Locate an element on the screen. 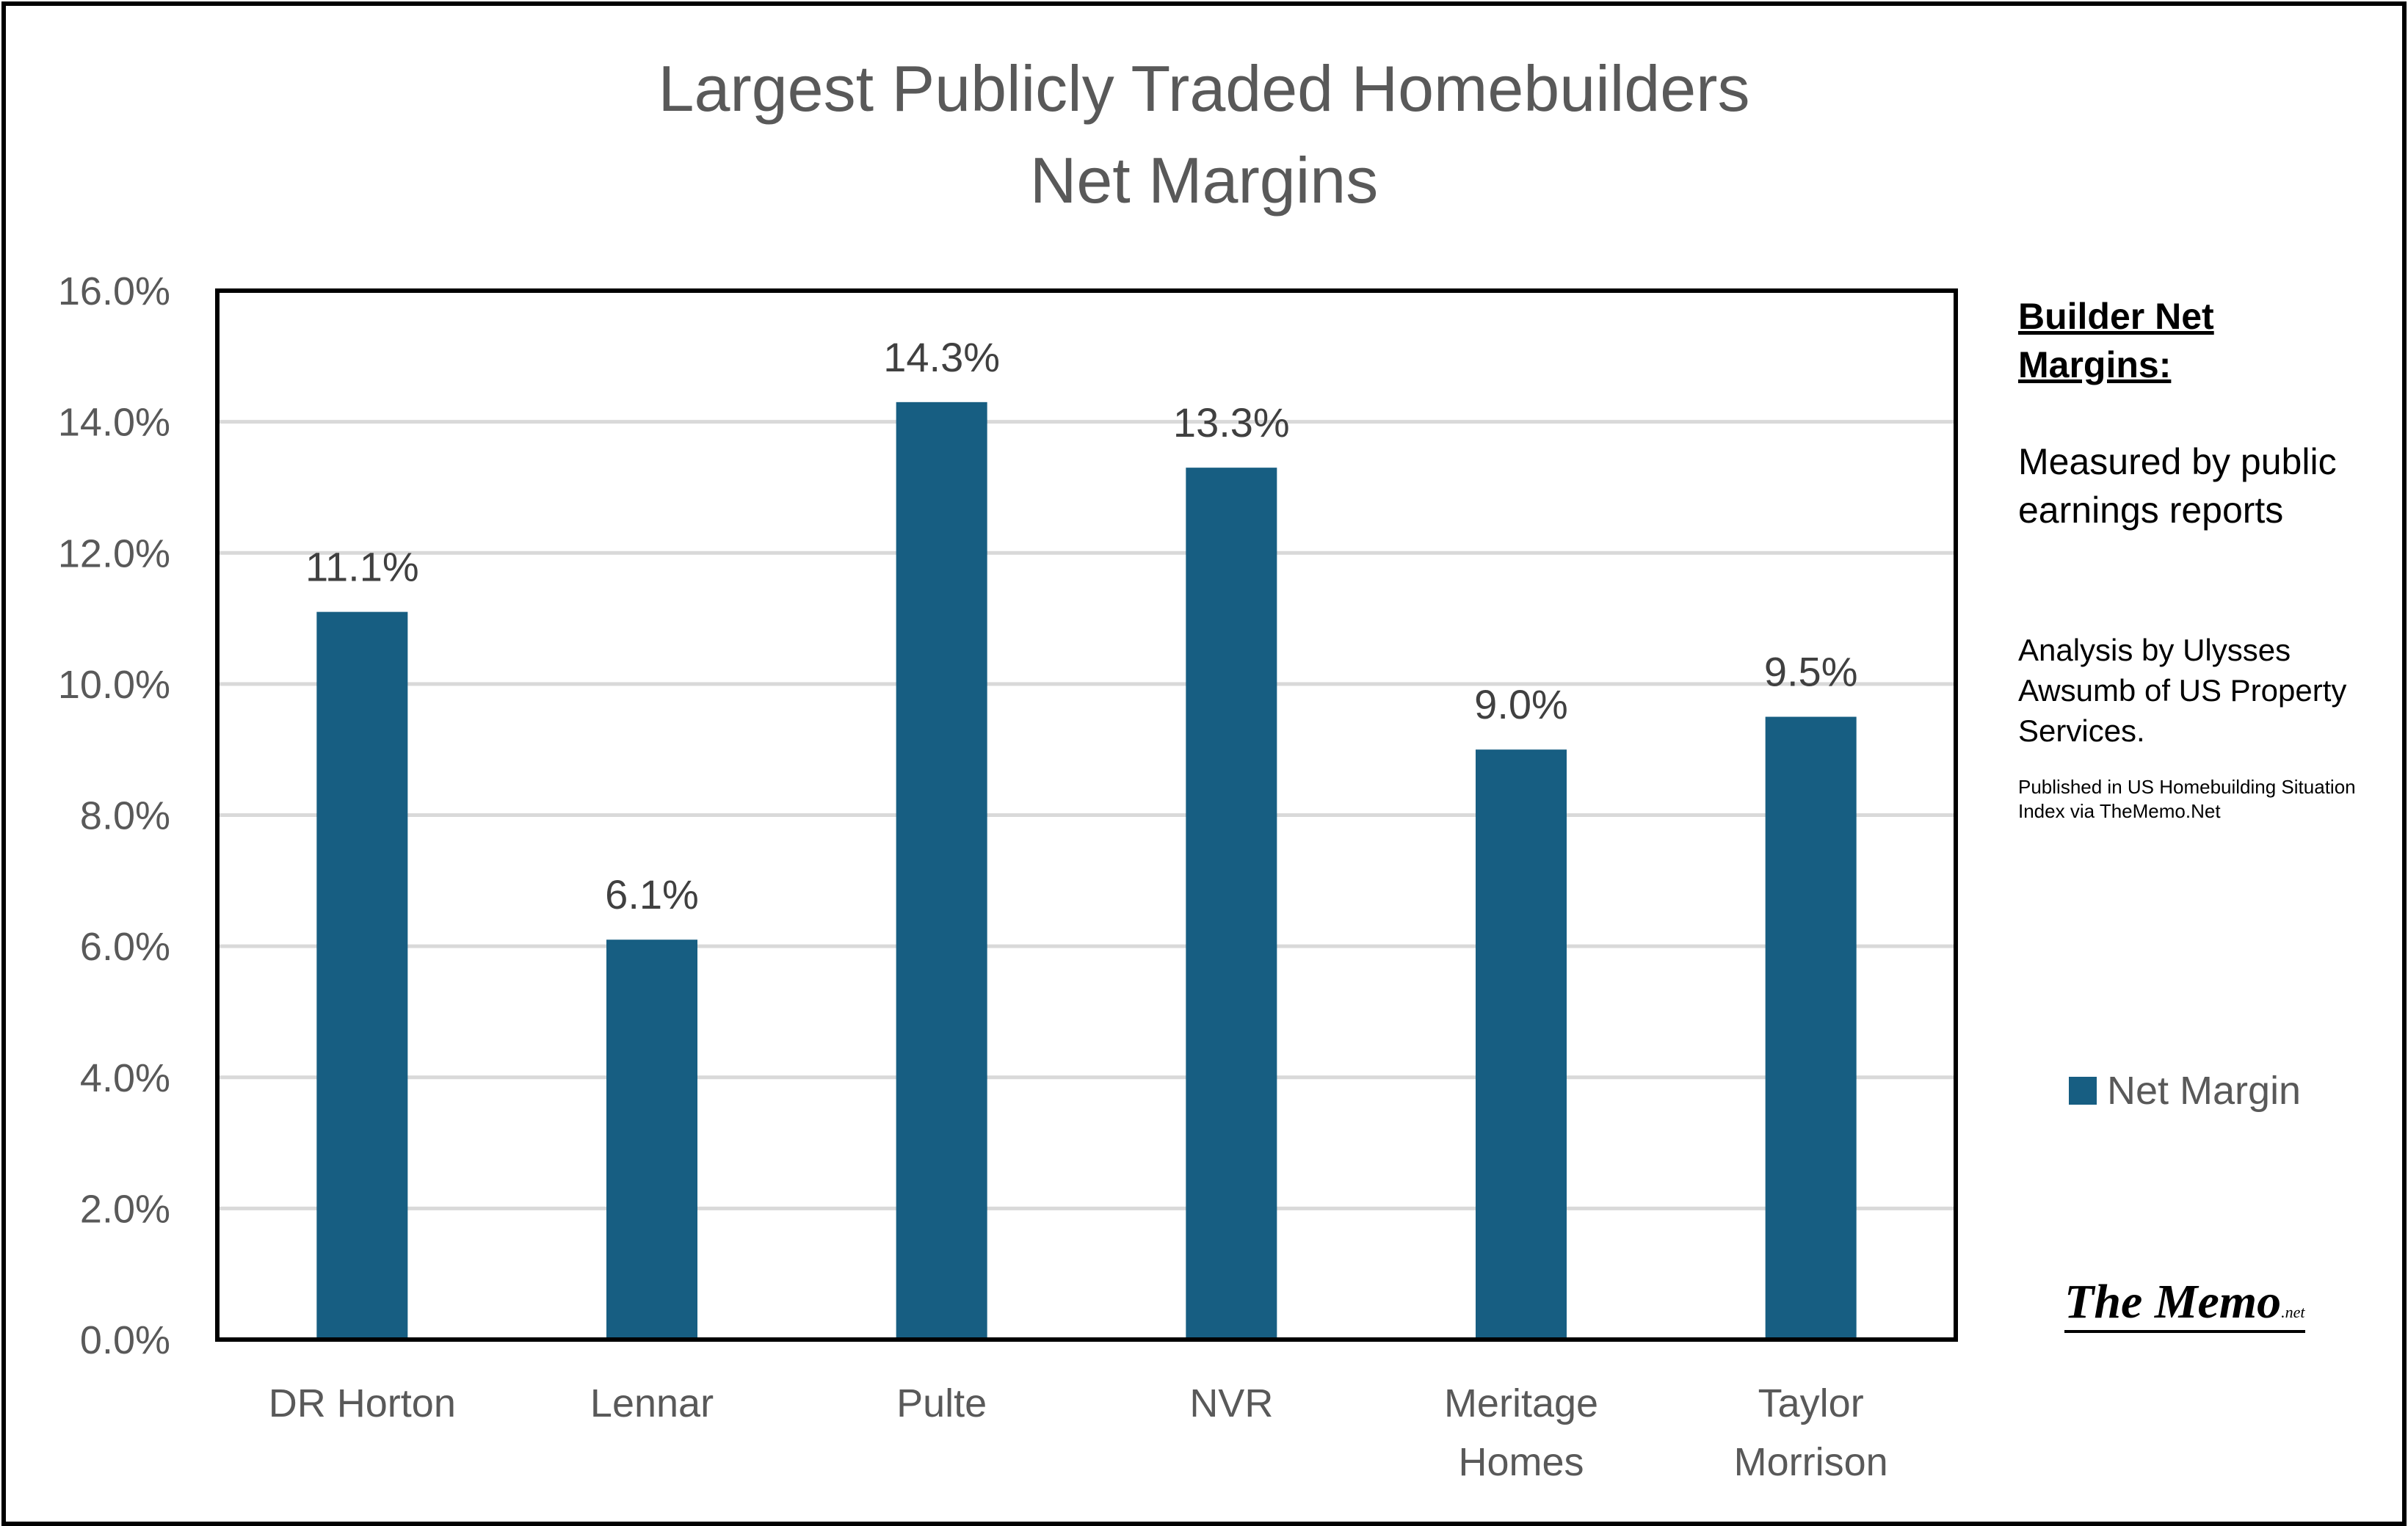 Image resolution: width=2408 pixels, height=1526 pixels. x-tick-label: Lennar is located at coordinates (652, 1403).